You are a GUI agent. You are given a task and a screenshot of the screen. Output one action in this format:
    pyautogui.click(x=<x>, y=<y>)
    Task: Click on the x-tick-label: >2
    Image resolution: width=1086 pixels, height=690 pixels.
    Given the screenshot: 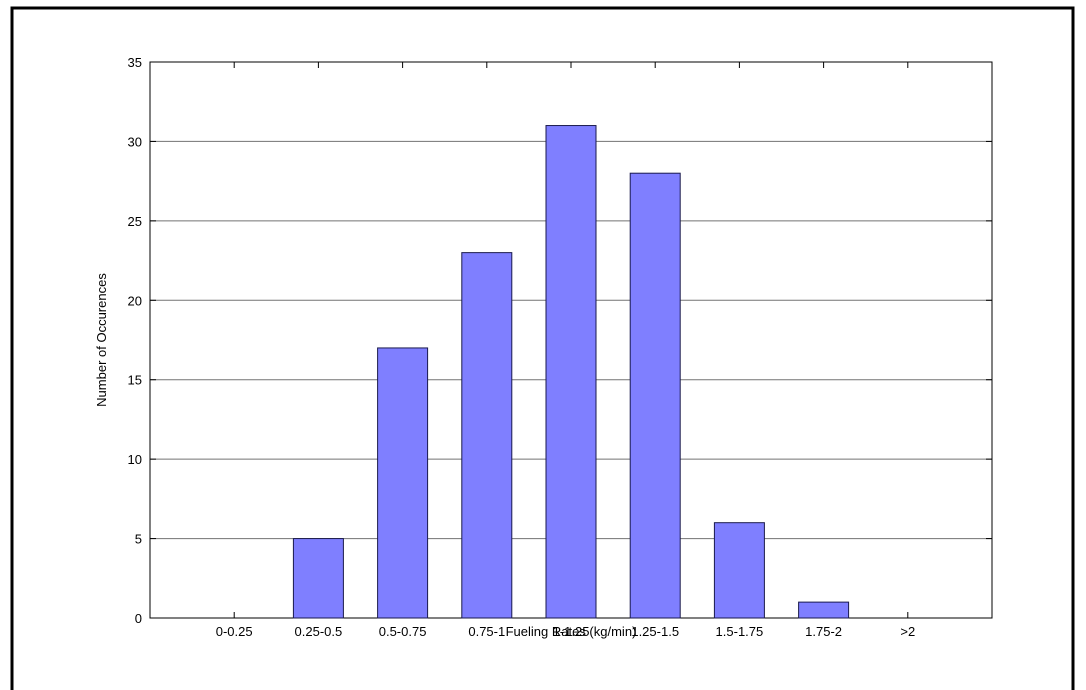 What is the action you would take?
    pyautogui.click(x=907, y=631)
    